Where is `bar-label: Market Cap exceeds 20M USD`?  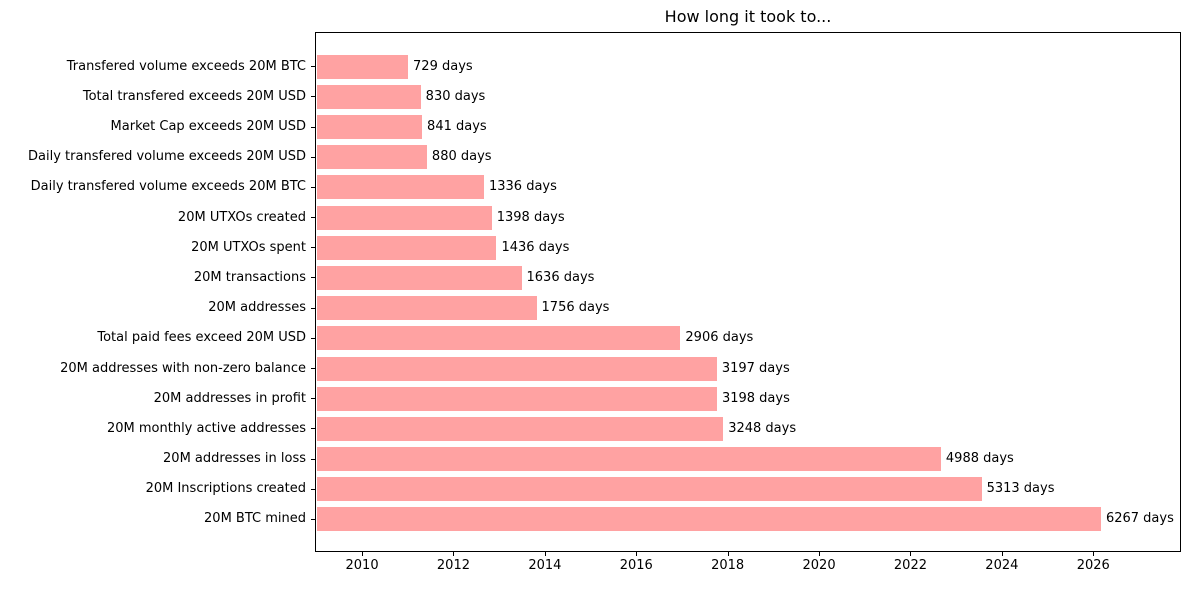
bar-label: Market Cap exceeds 20M USD is located at coordinates (208, 127).